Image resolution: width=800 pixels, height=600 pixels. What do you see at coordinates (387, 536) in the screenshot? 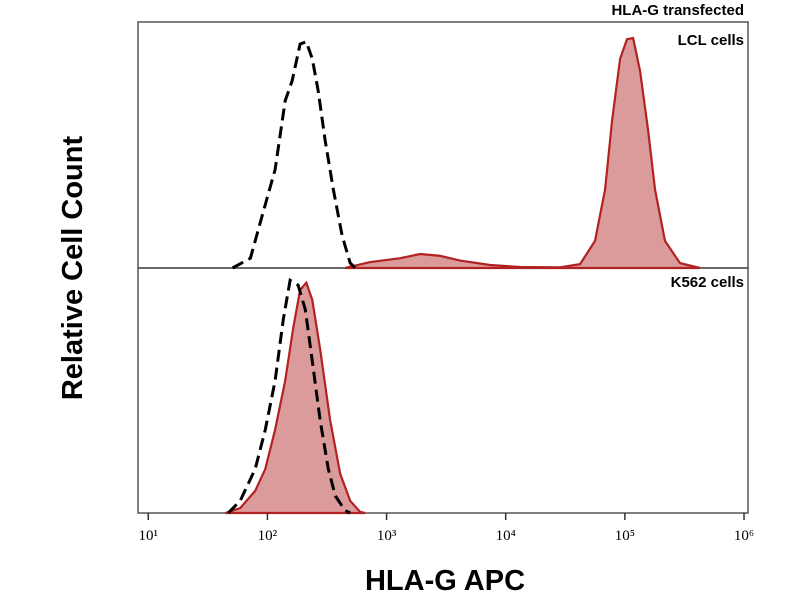
I see `x-tick-label: 10³` at bounding box center [387, 536].